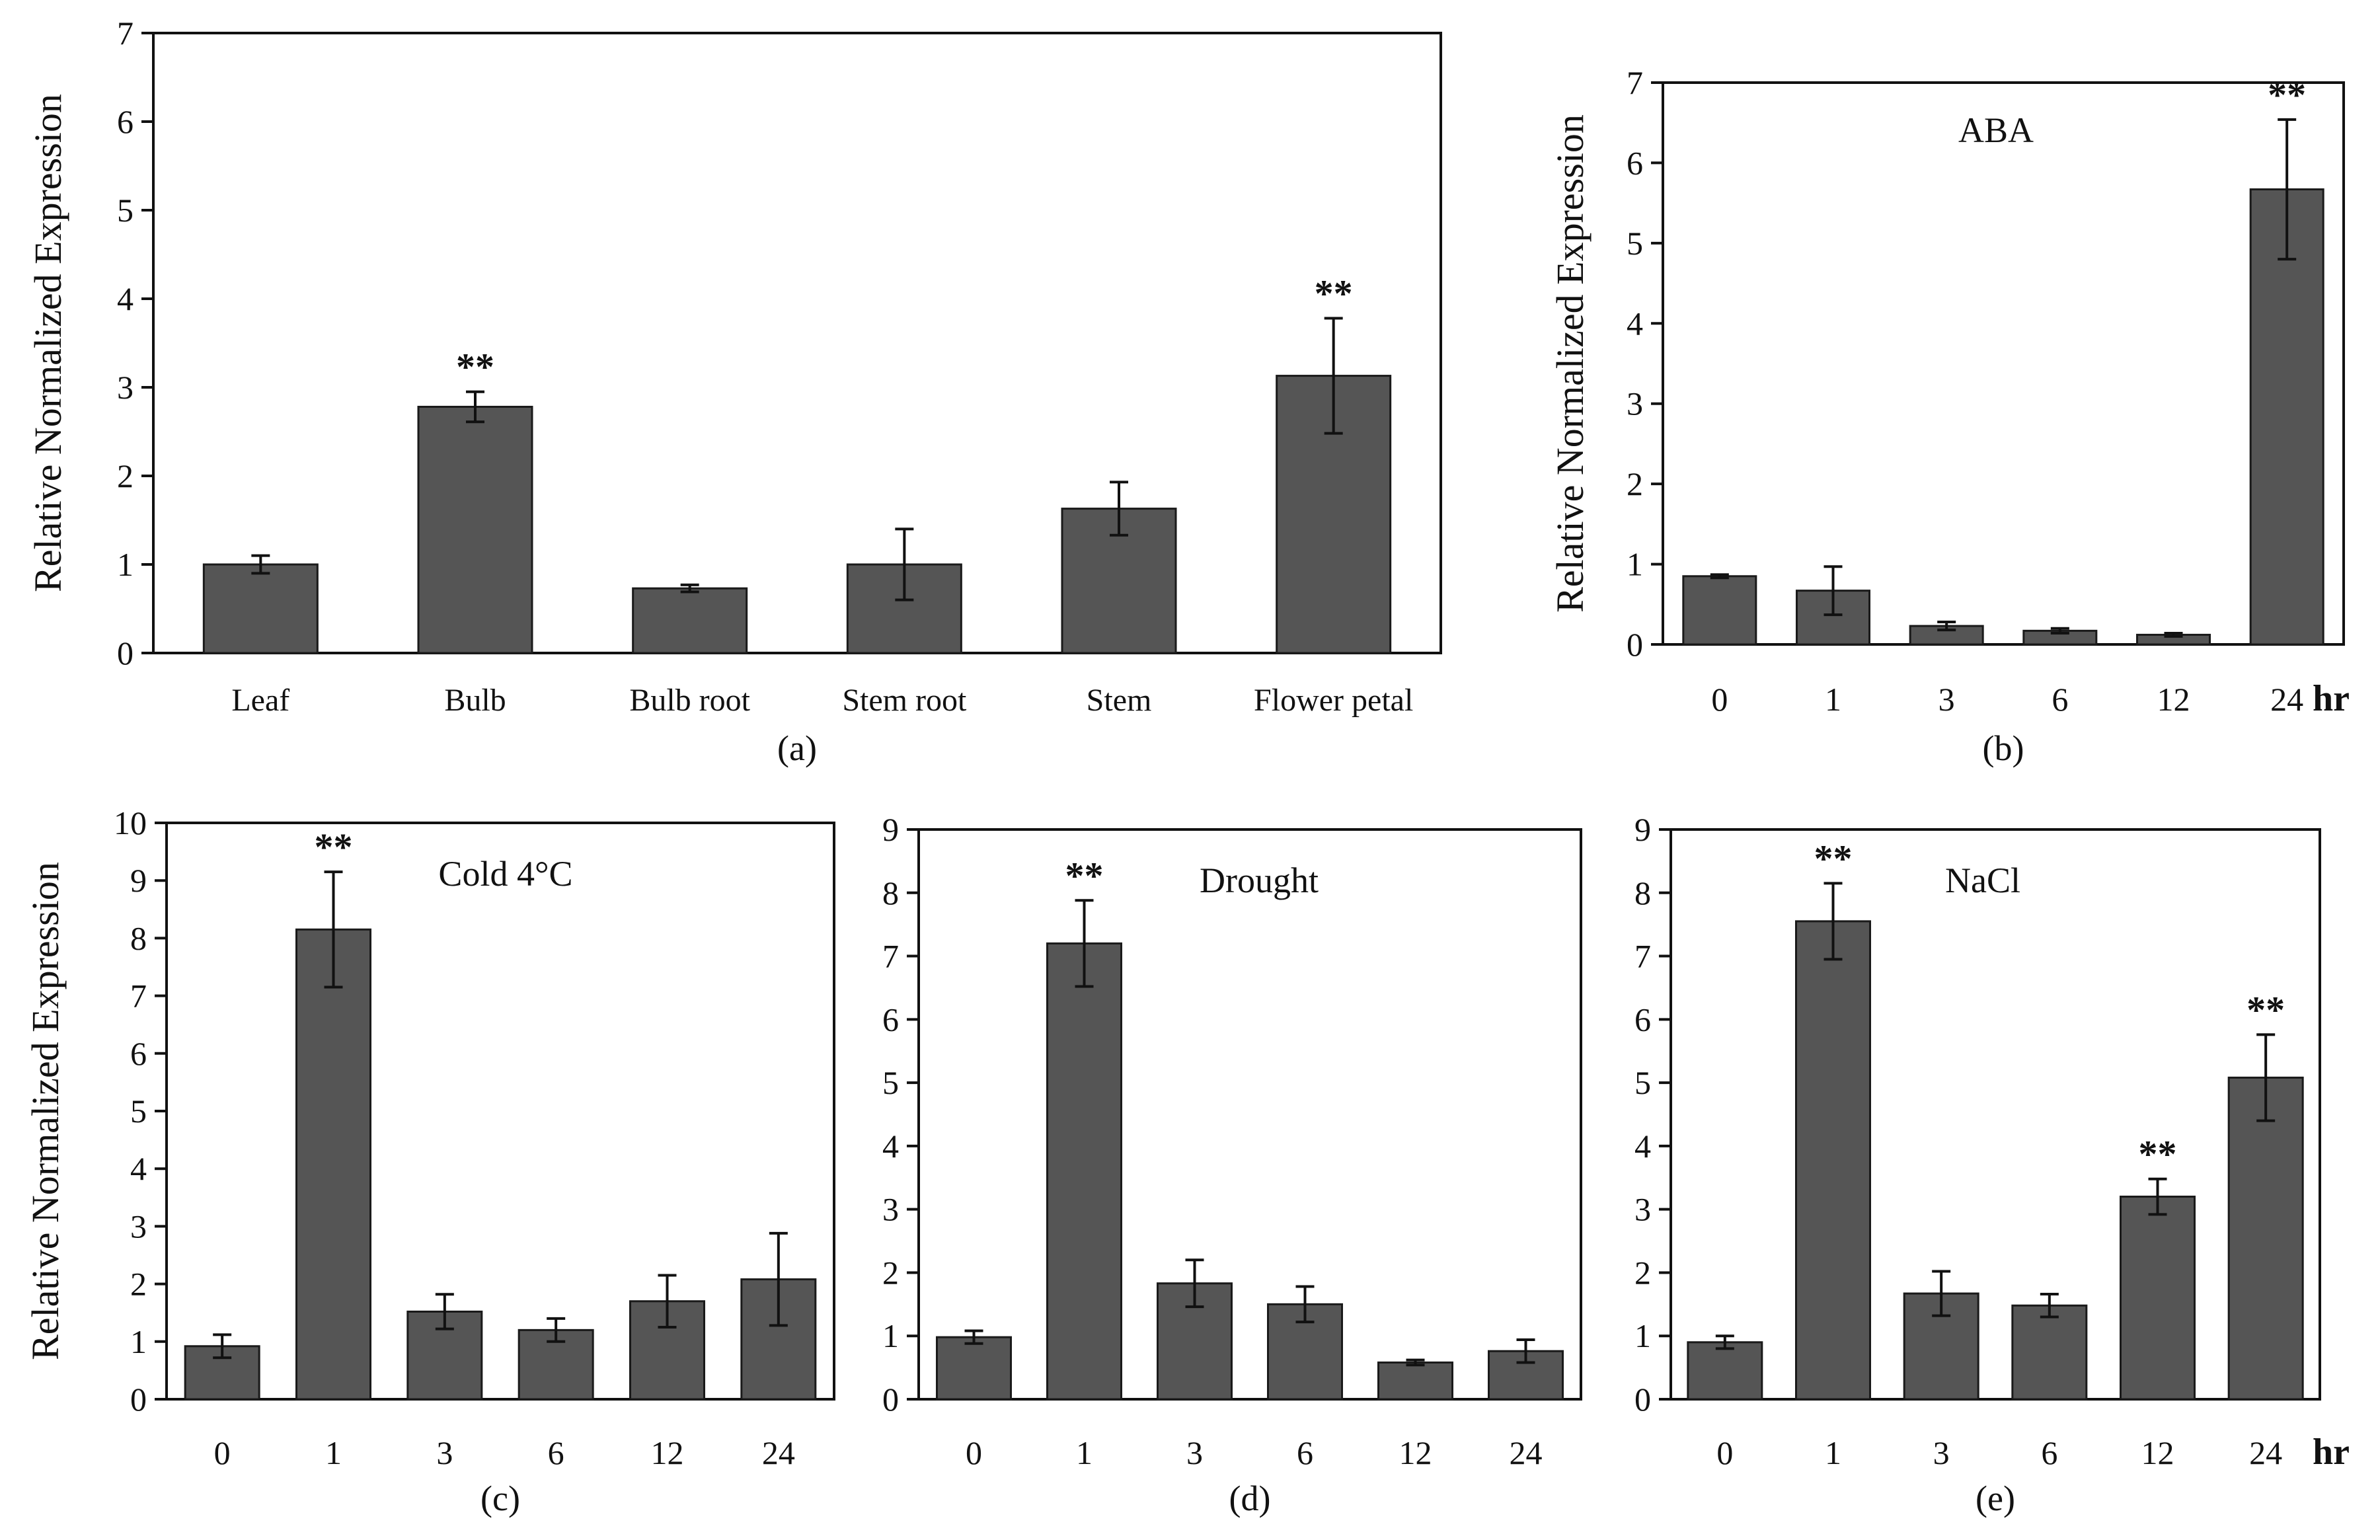 Image resolution: width=2380 pixels, height=1540 pixels. What do you see at coordinates (1995, 1498) in the screenshot?
I see `panel-label: (e)` at bounding box center [1995, 1498].